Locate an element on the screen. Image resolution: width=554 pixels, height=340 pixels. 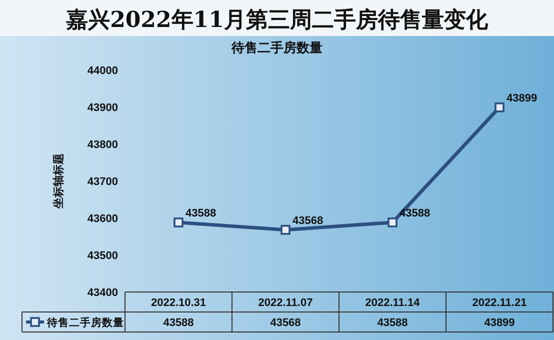
chart-subtitle: 待售二手房数量 is located at coordinates (276, 47).